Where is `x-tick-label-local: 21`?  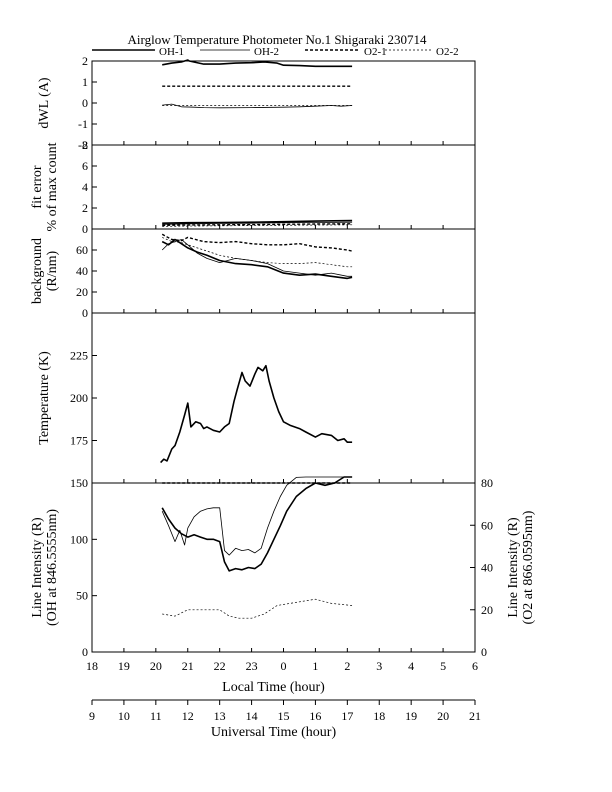 x-tick-label-local: 21 is located at coordinates (188, 666).